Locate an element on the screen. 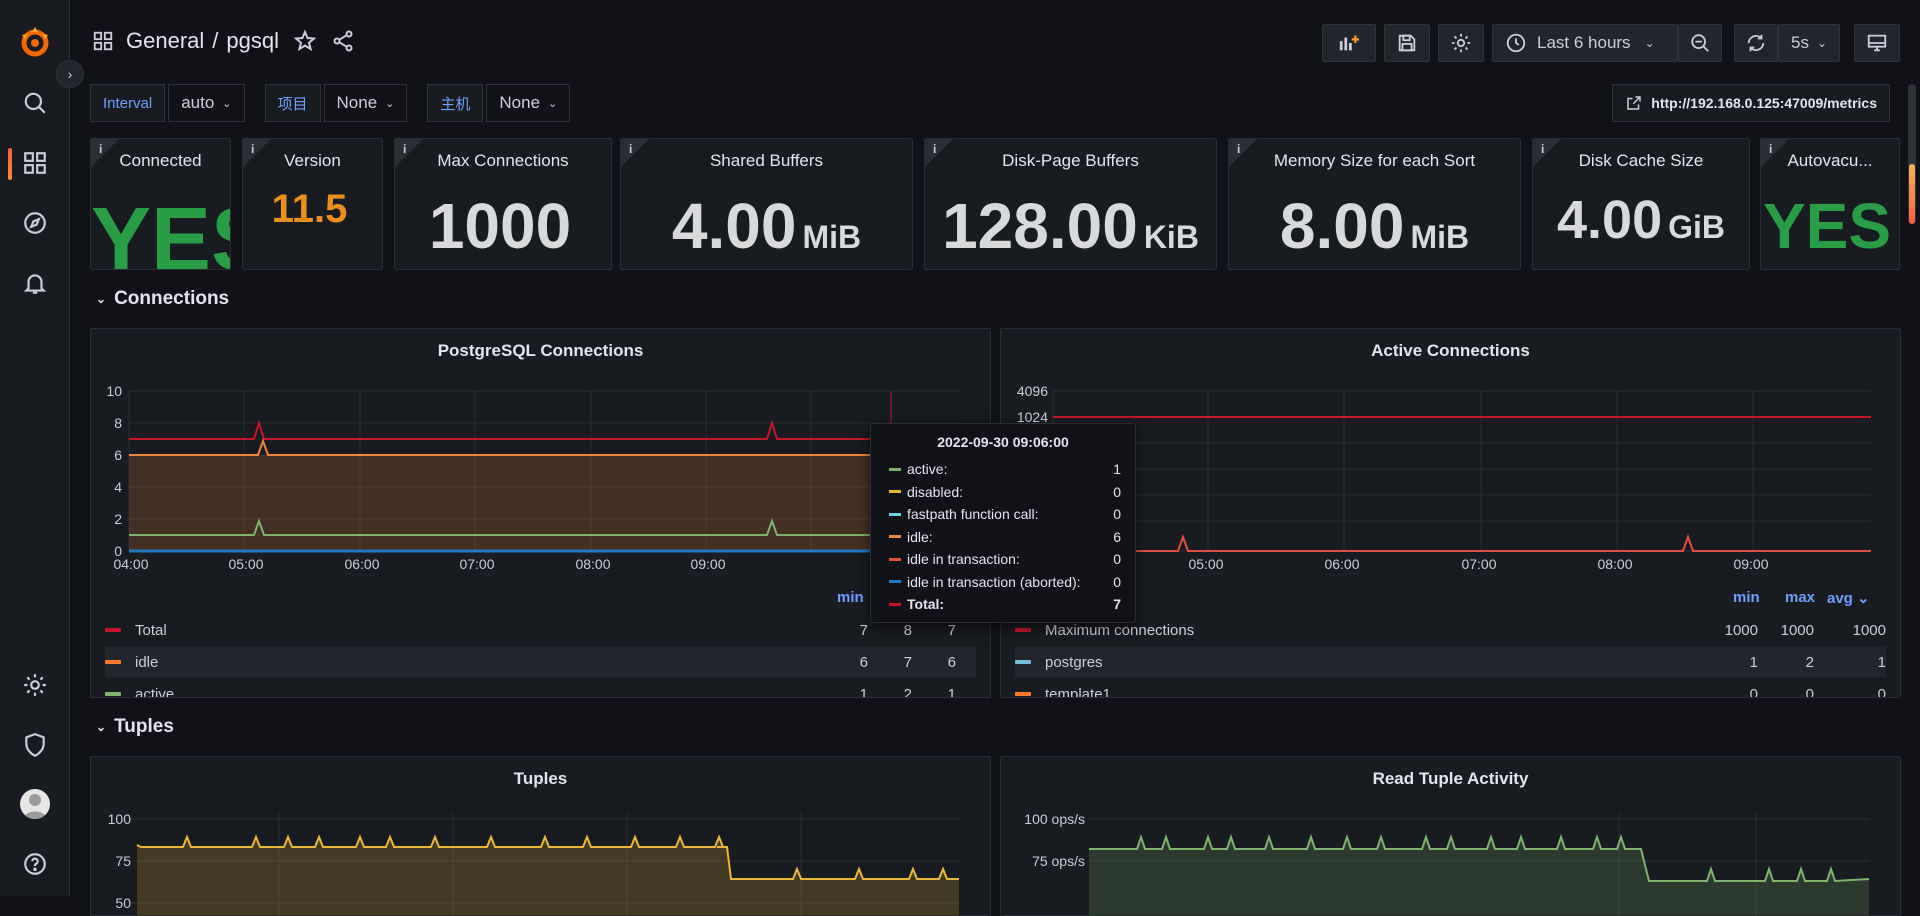 Image resolution: width=1920 pixels, height=916 pixels. refresh-interval-picker: 5s ⌄ is located at coordinates (1809, 43).